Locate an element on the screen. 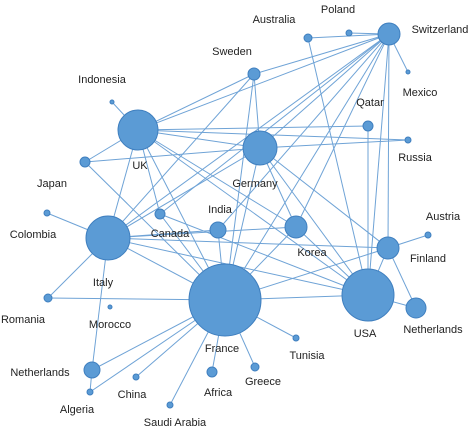  node-label: Colombia is located at coordinates (33, 235).